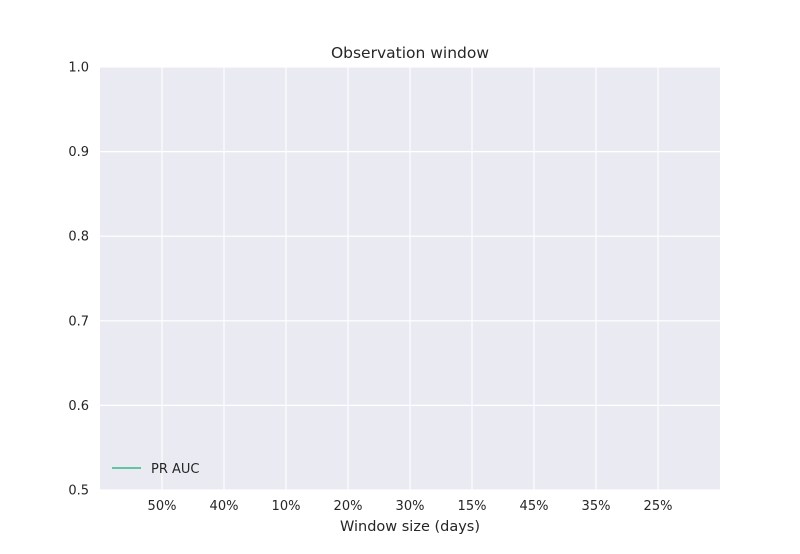 Image resolution: width=800 pixels, height=554 pixels. Describe the element at coordinates (78, 152) in the screenshot. I see `y-tick-label: 0.9` at that location.